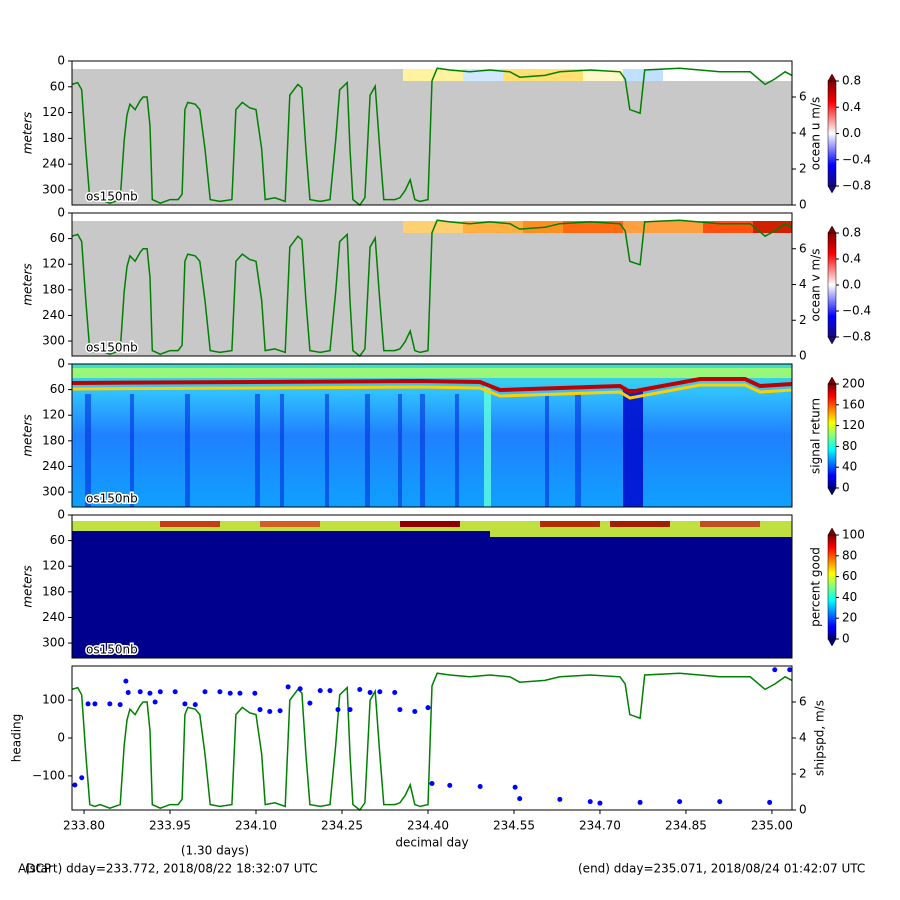  I want to click on colorbar-label: ocean u m/s, so click(816, 134).